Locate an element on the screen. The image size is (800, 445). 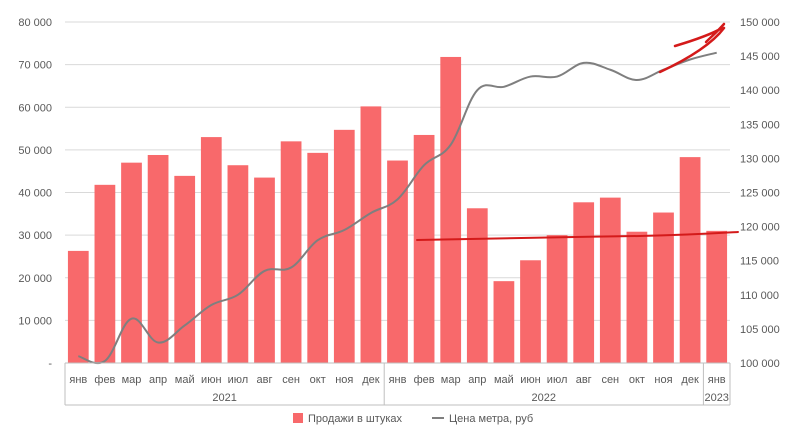
y-left-tick-label: 80 000 is located at coordinates (35, 23).